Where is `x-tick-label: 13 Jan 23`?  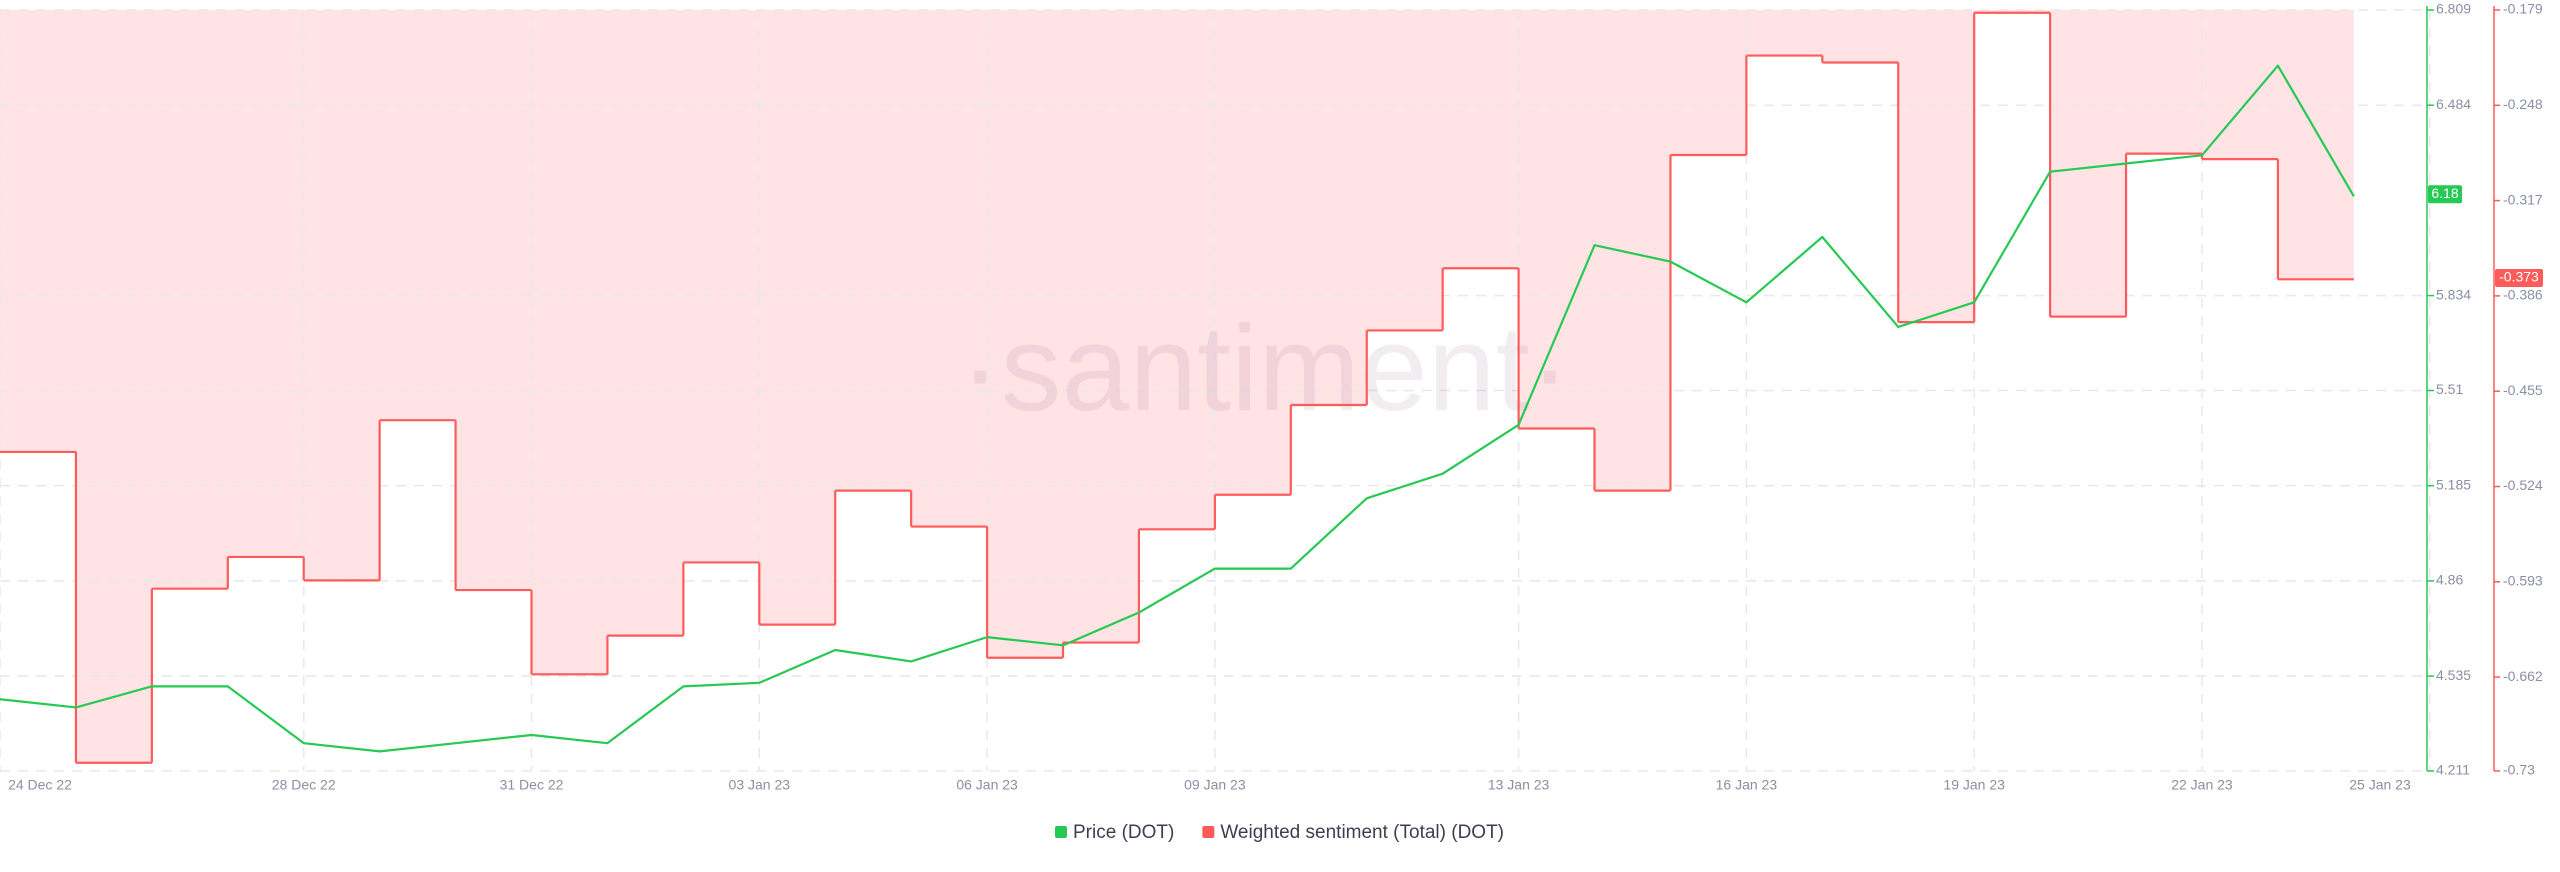 x-tick-label: 13 Jan 23 is located at coordinates (1519, 785).